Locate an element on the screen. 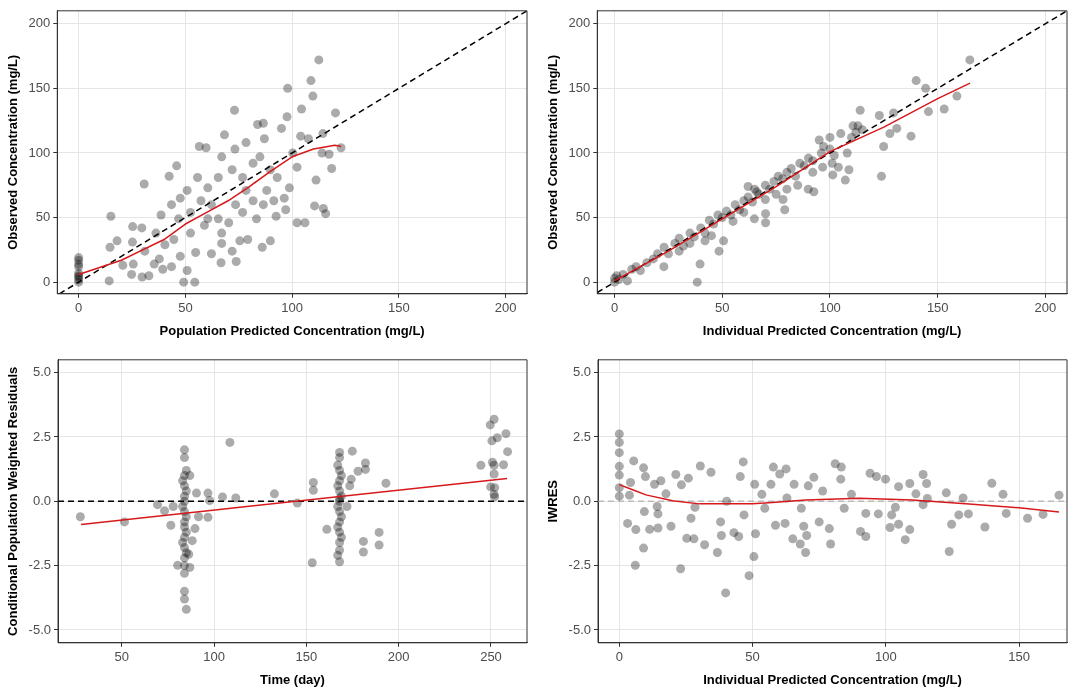 The width and height of the screenshot is (1079, 698). x-tick-label: 250 is located at coordinates (491, 657).